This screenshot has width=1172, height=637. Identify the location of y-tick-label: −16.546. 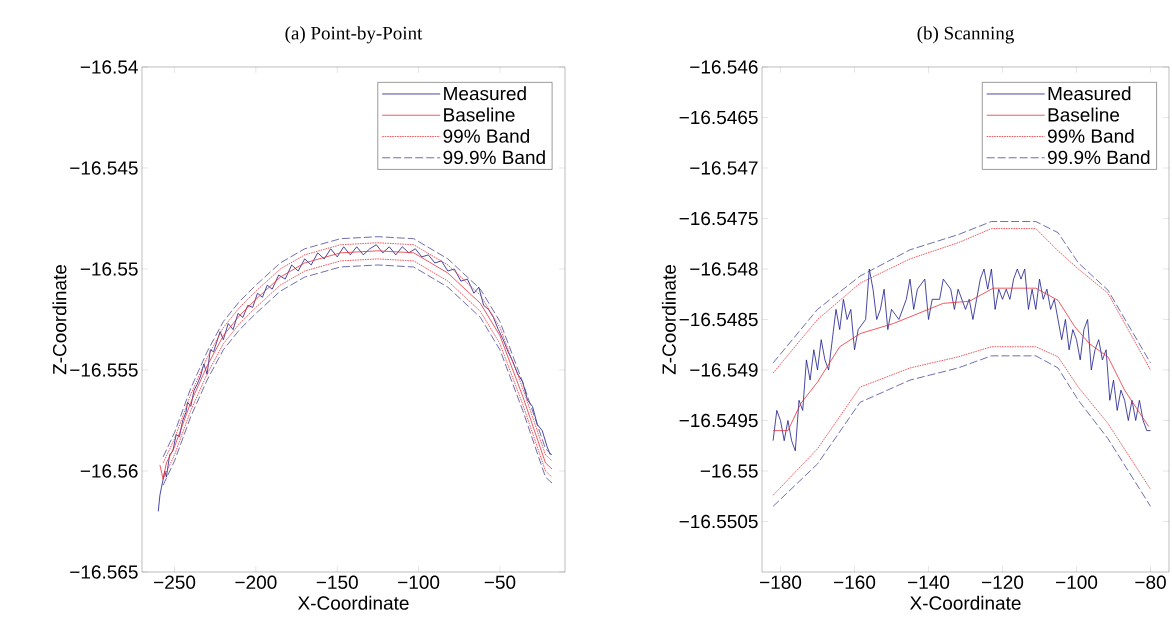
(724, 67).